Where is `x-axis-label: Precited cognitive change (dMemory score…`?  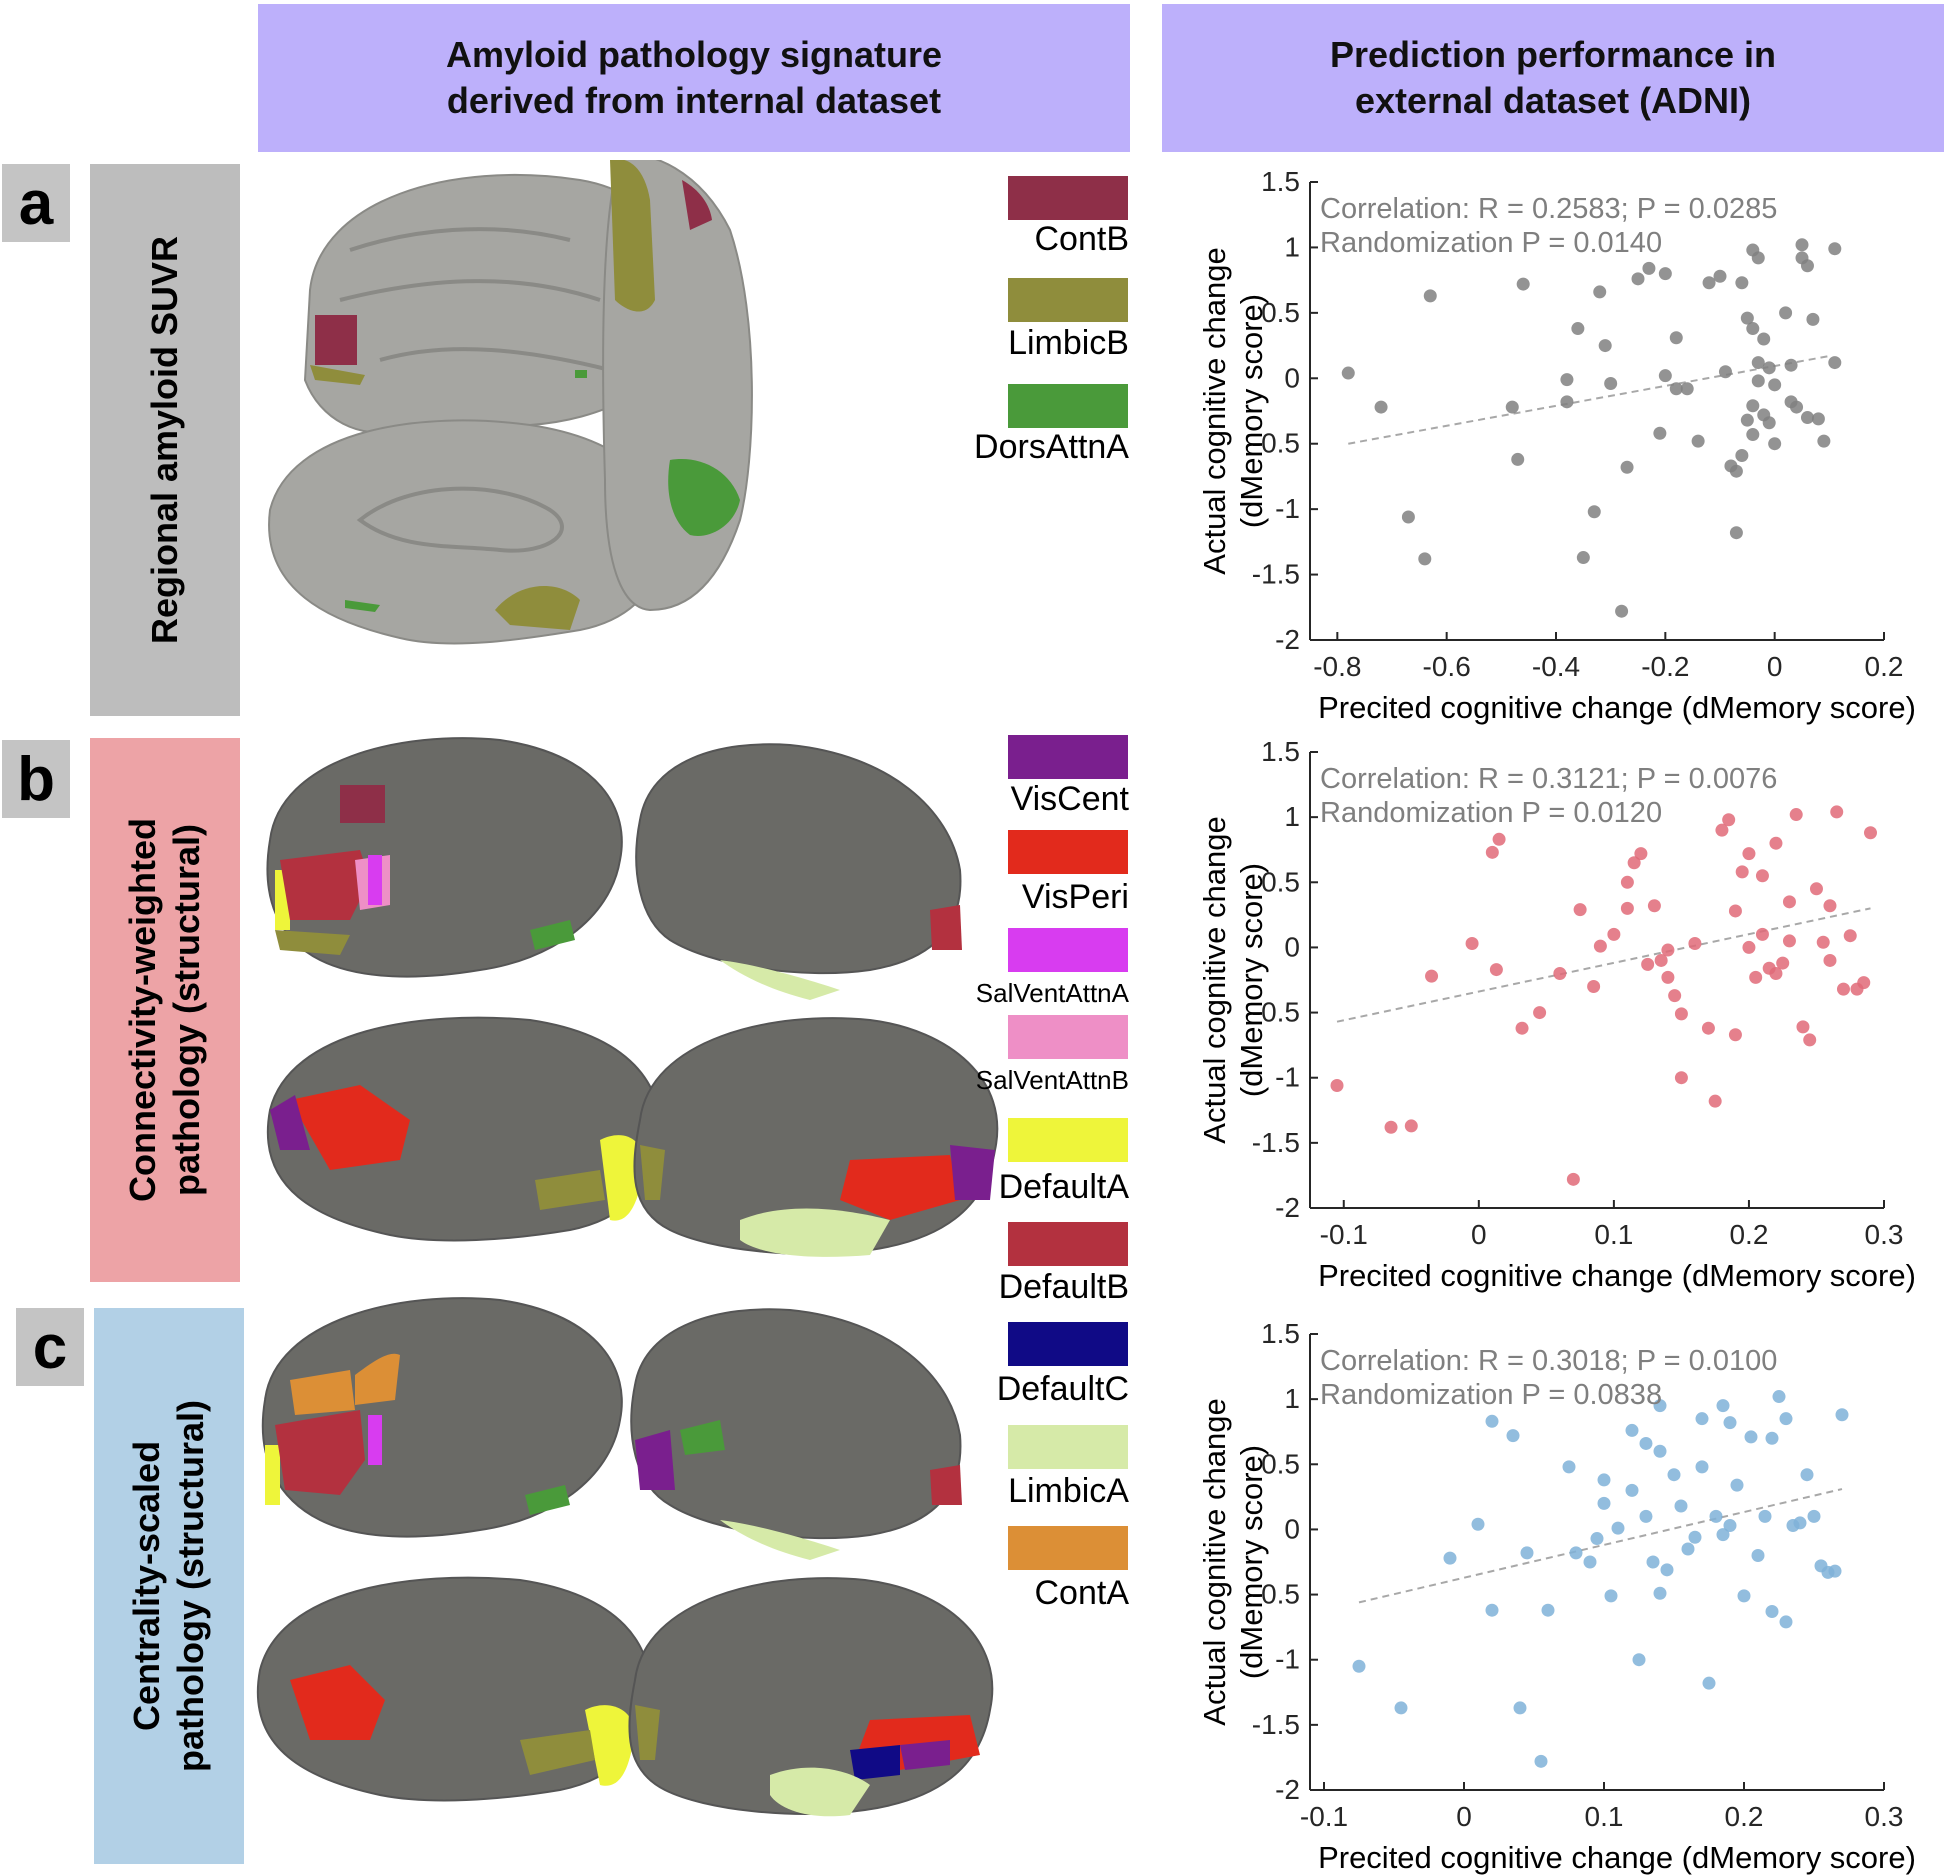 x-axis-label: Precited cognitive change (dMemory score… is located at coordinates (1617, 707).